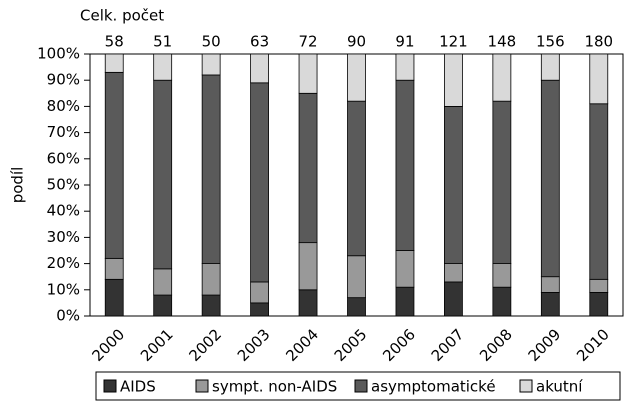 The height and width of the screenshot is (405, 625). What do you see at coordinates (63, 80) in the screenshot?
I see `y-tick-label: 90%` at bounding box center [63, 80].